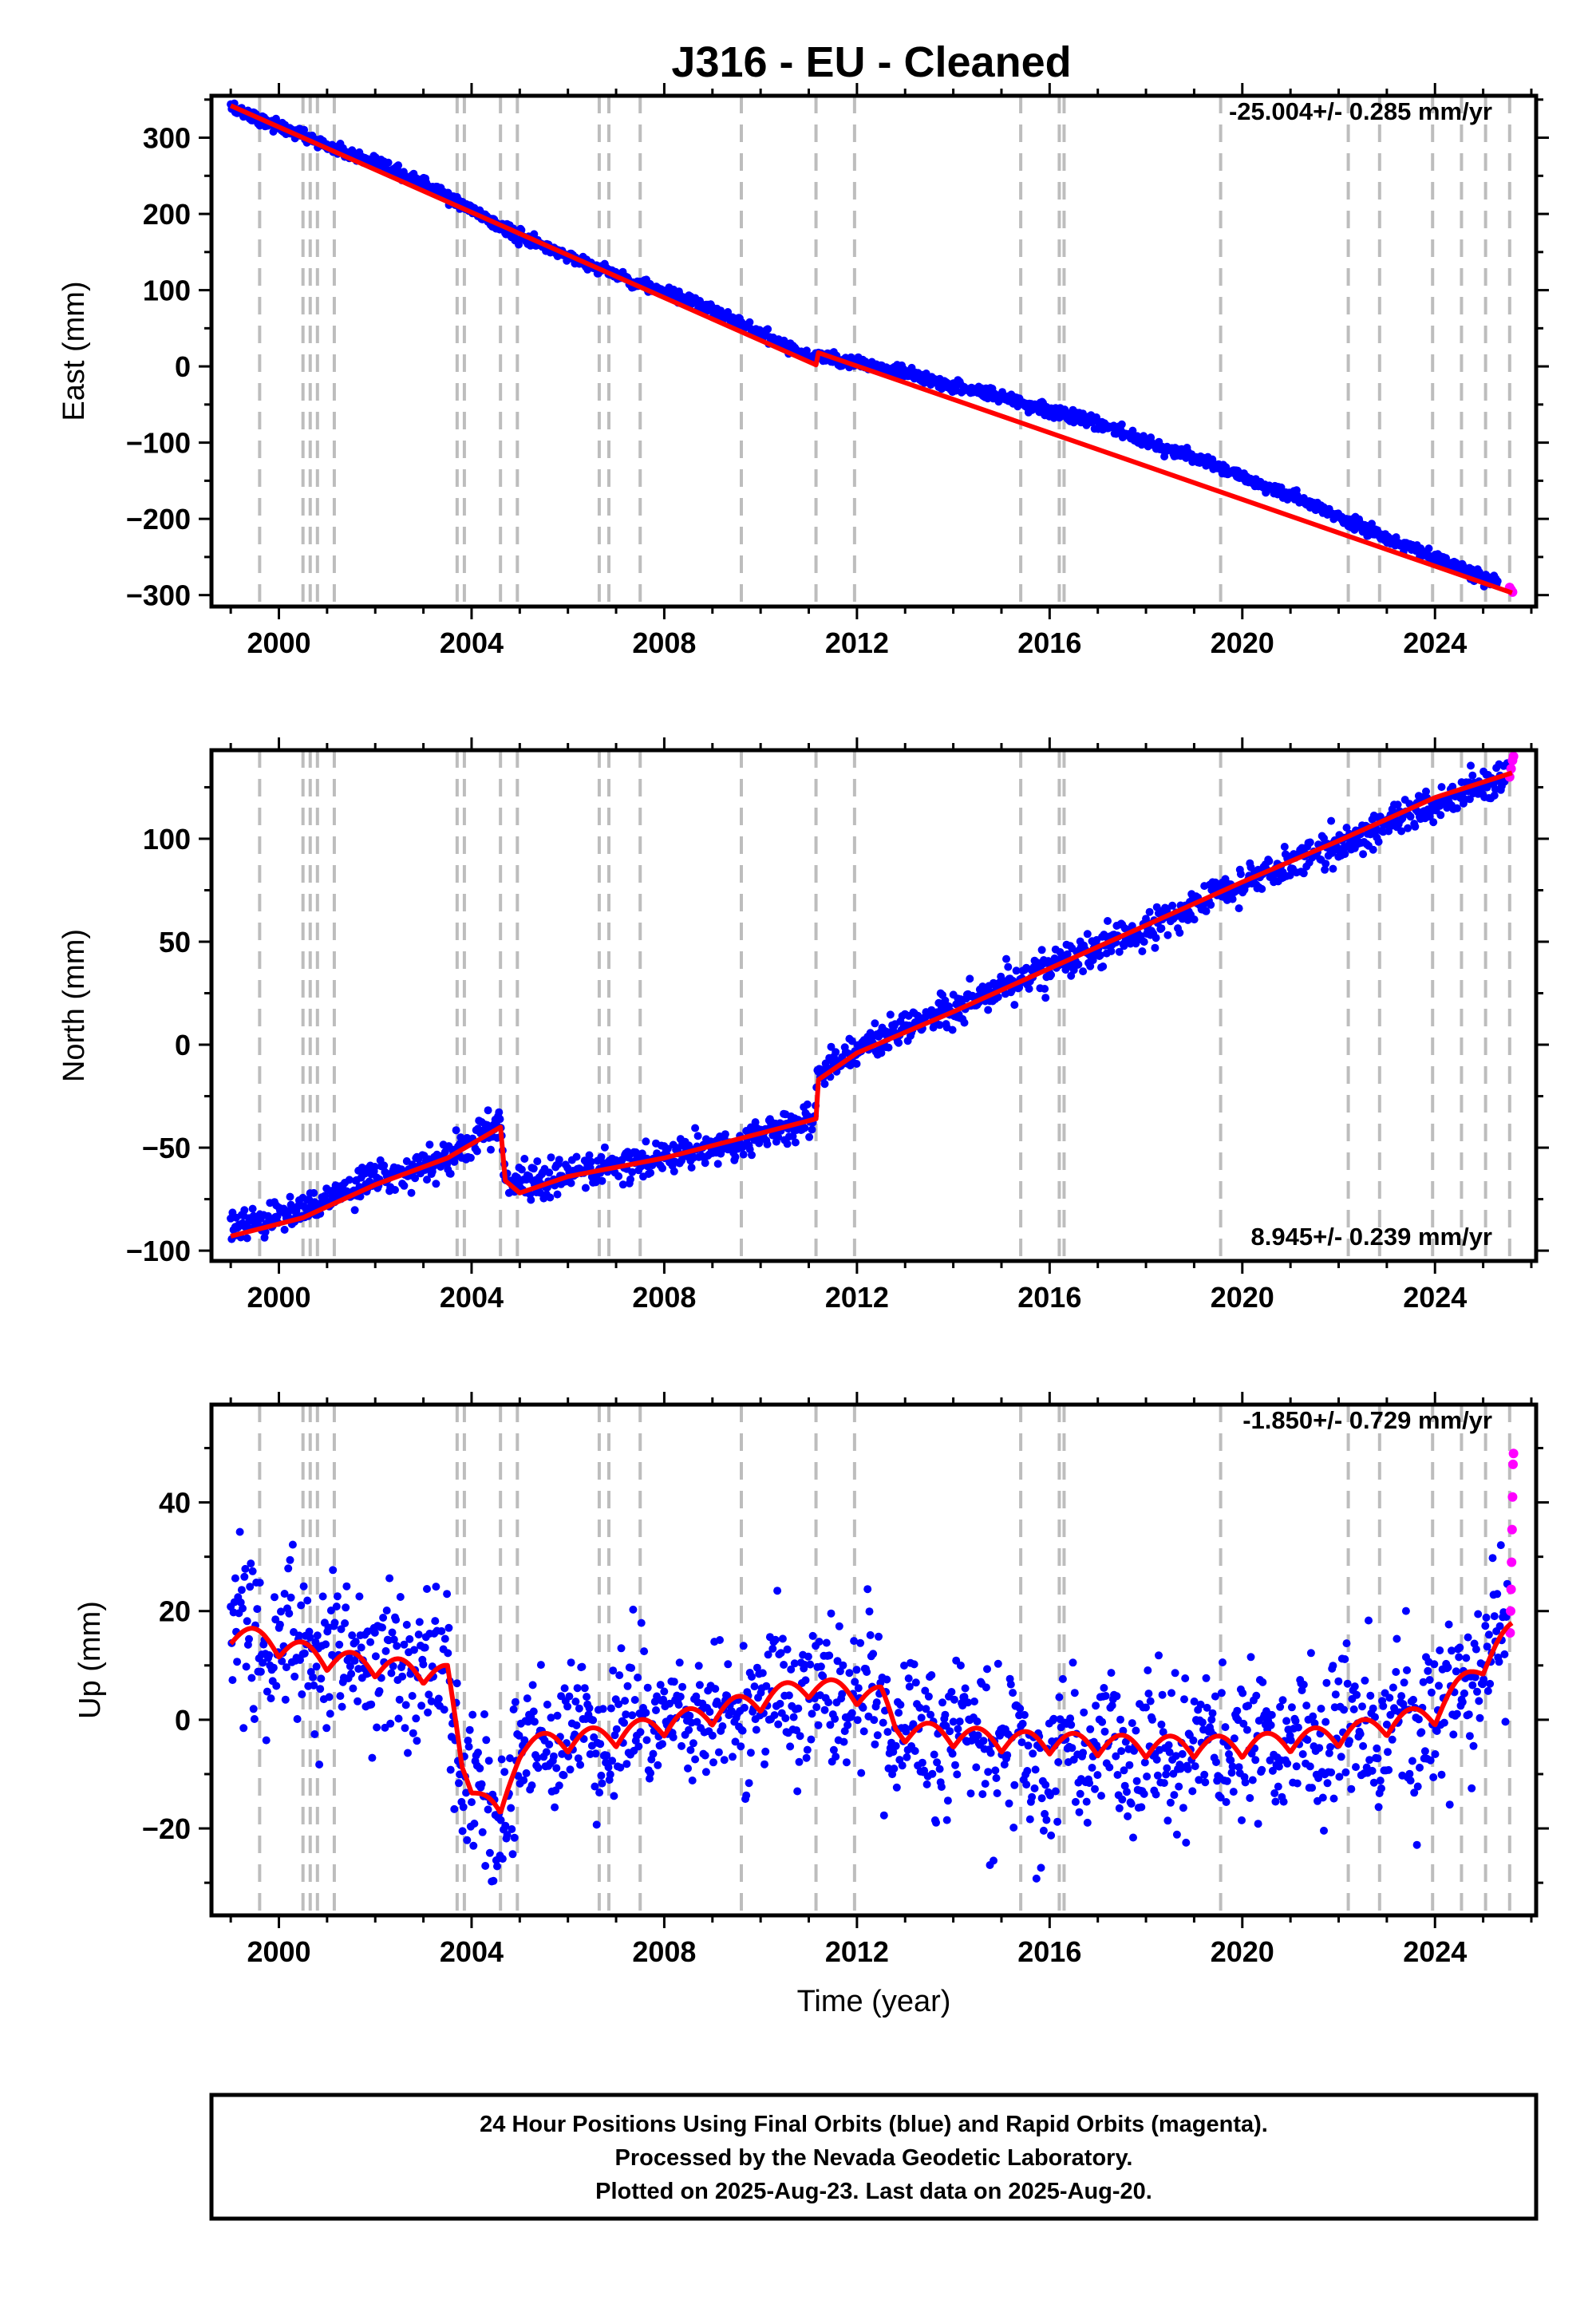  Describe the element at coordinates (1049, 642) in the screenshot. I see `east-x-tick-label: 2016` at that location.